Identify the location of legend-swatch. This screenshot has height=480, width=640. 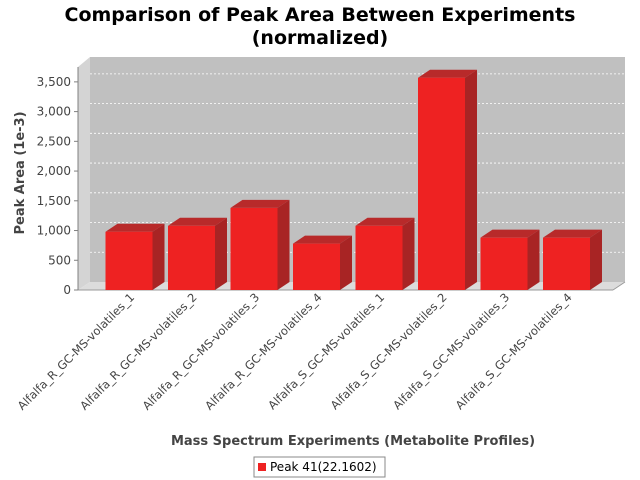
(262, 467).